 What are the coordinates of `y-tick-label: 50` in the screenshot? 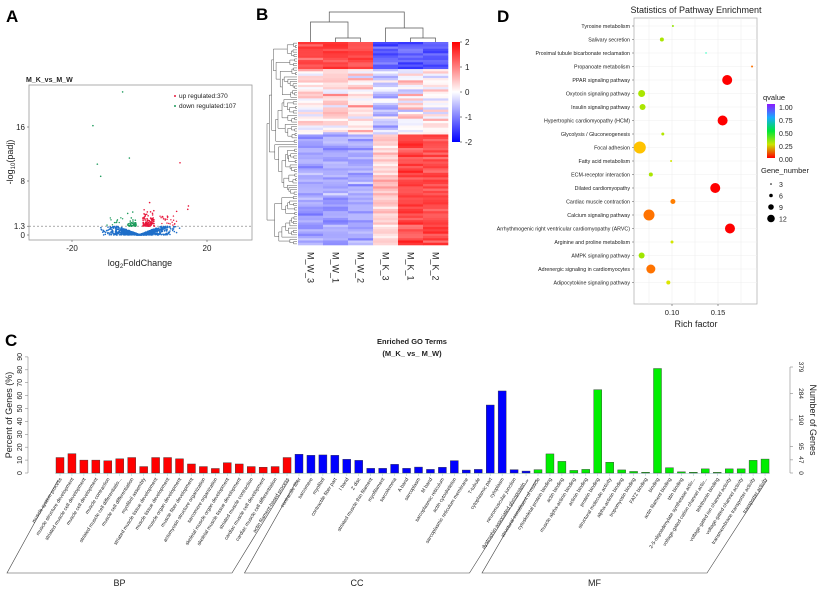 It's located at (20, 409).